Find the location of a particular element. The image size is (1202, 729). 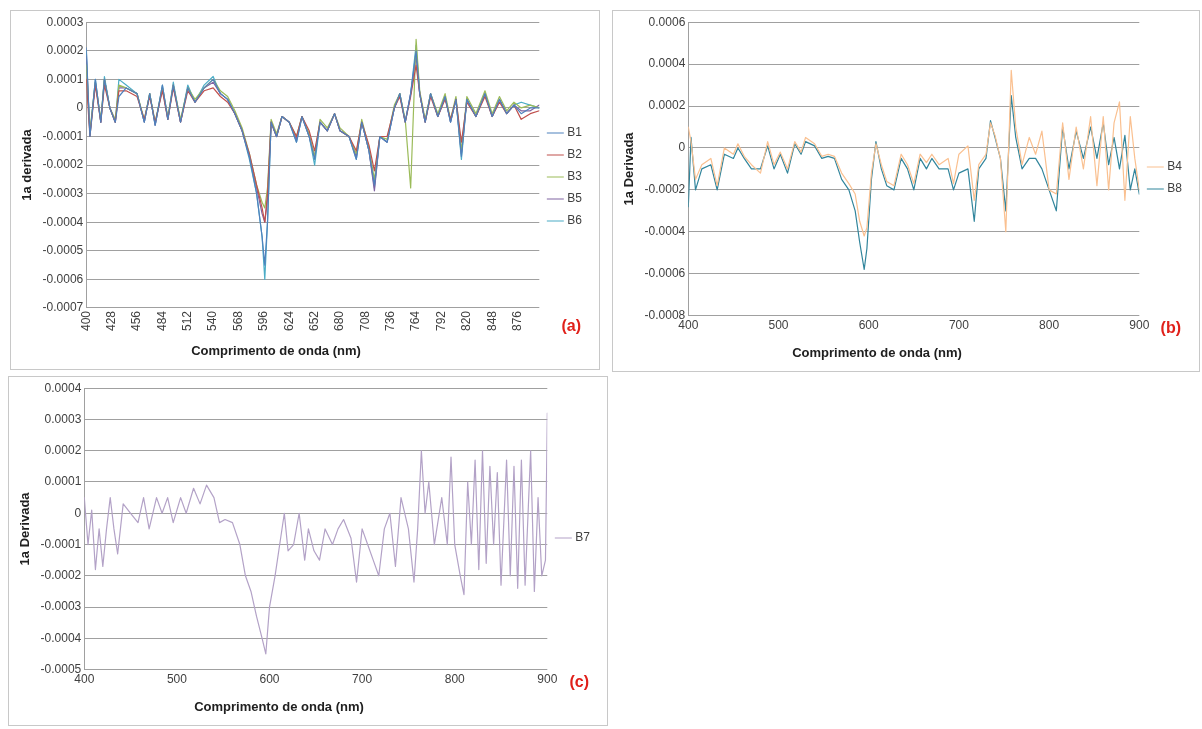

legend-label: B1 is located at coordinates (575, 132).